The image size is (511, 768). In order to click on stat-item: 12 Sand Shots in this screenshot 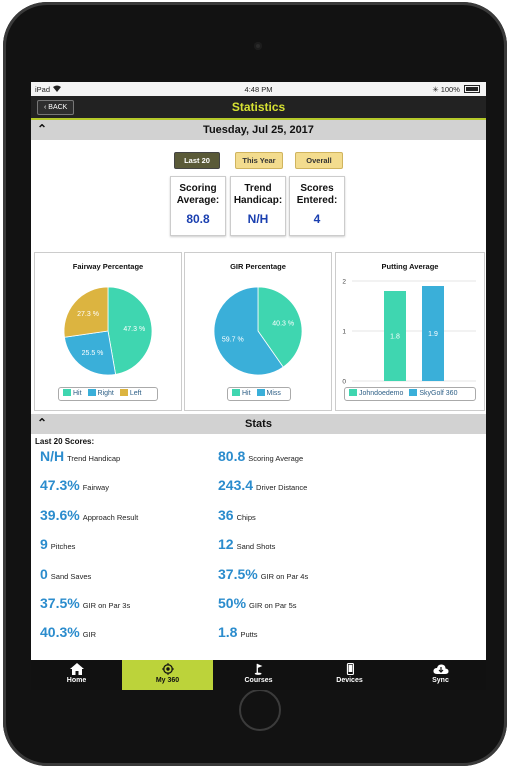, I will do `click(246, 544)`.